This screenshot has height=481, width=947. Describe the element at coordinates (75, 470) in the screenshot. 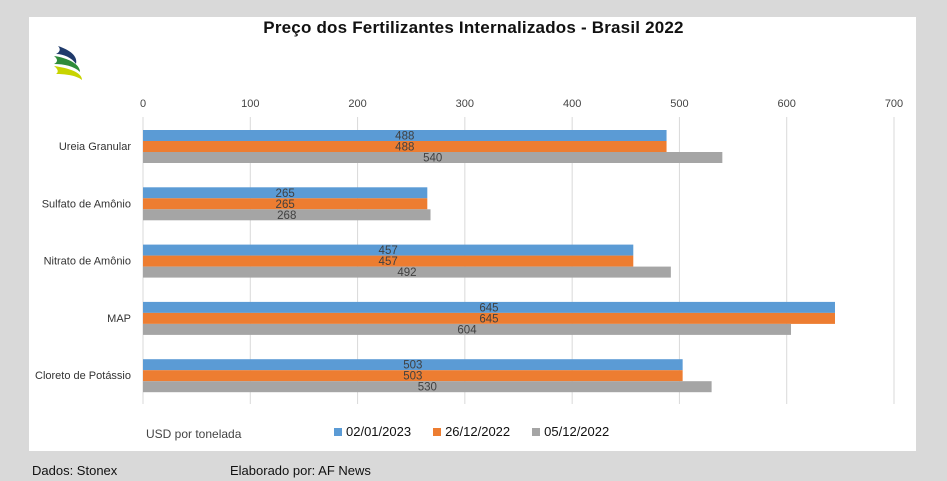

I see `data-source-note: Dados: Stonex` at that location.